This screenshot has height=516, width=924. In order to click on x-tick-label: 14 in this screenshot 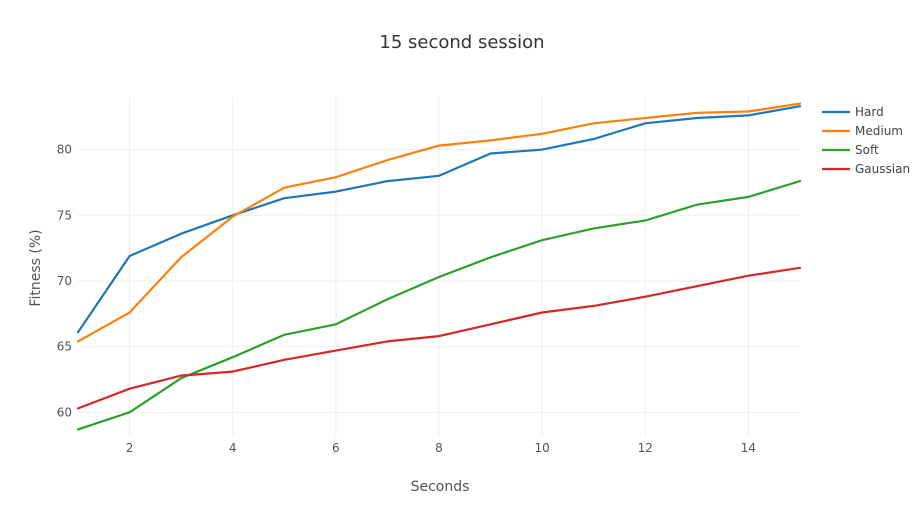, I will do `click(748, 448)`.